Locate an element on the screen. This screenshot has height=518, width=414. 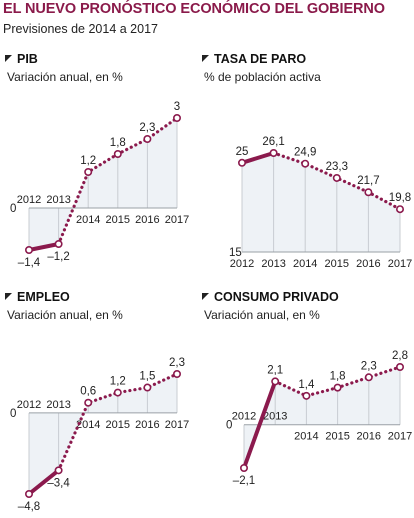
data-label-2012: 25 is located at coordinates (242, 152).